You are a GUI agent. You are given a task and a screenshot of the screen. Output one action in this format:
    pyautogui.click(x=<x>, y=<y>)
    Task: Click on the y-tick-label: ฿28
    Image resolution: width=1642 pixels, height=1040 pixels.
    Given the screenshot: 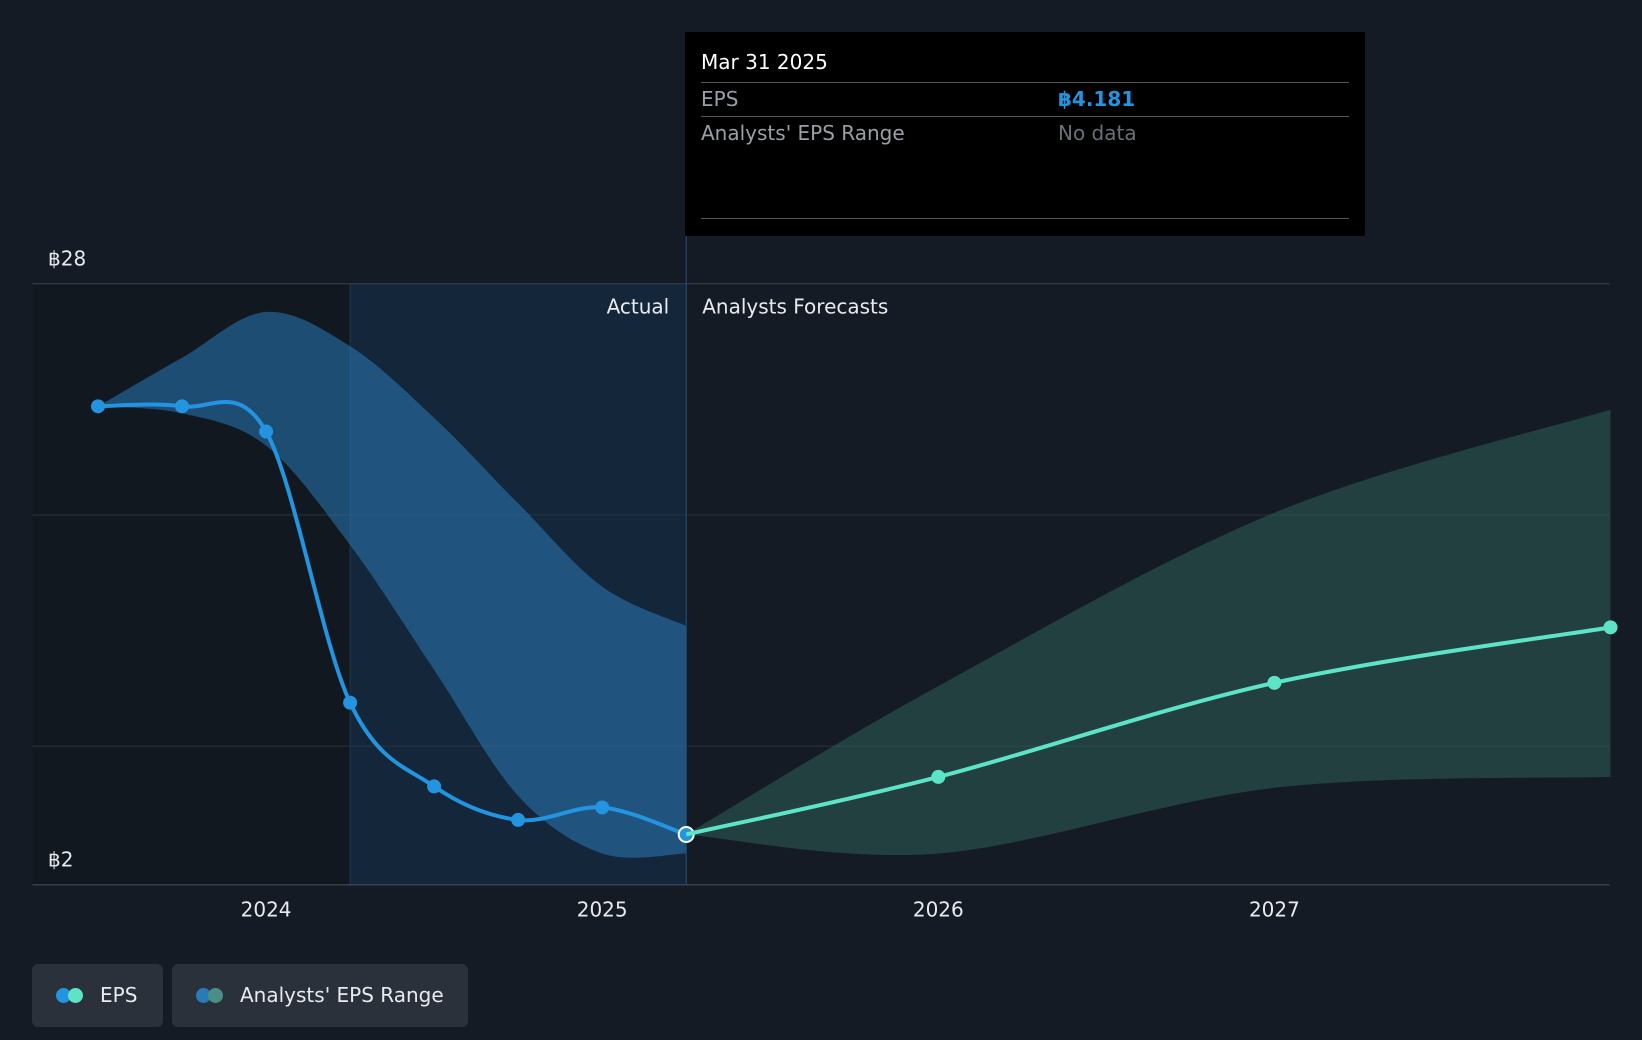 What is the action you would take?
    pyautogui.click(x=67, y=258)
    